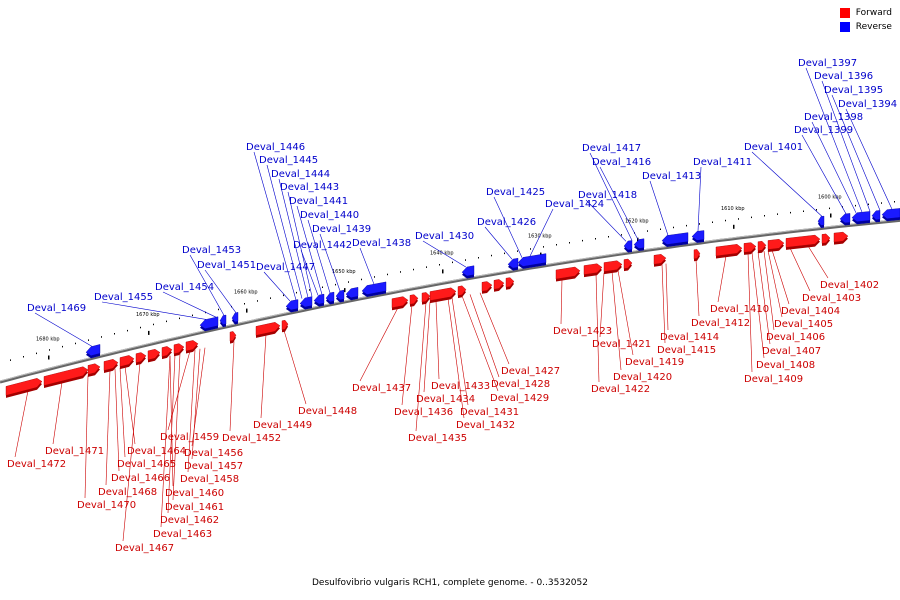 This screenshot has height=600, width=900. Describe the element at coordinates (309, 187) in the screenshot. I see `gene-label: Deval_1443` at that location.